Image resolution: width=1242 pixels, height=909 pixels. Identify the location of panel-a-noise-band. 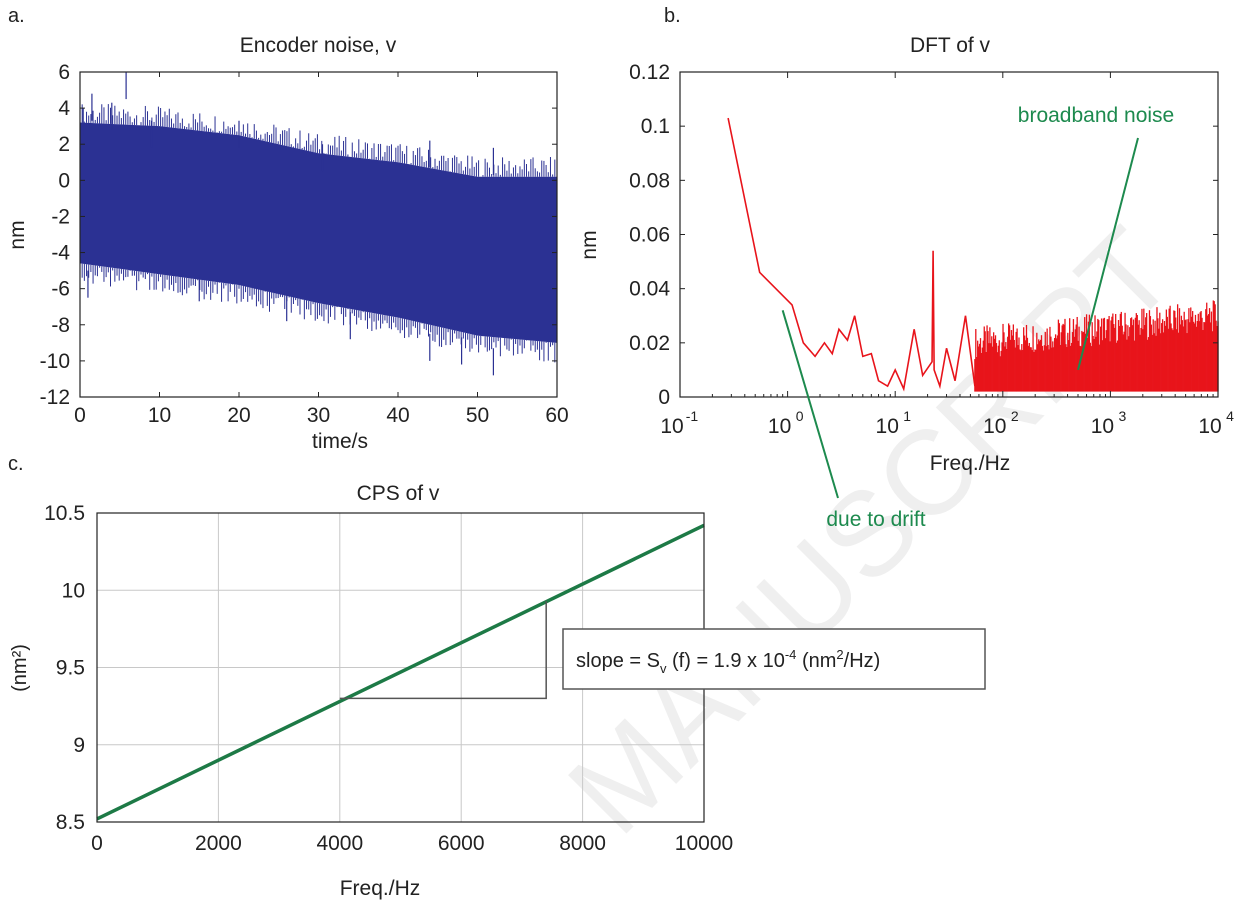
(318, 232).